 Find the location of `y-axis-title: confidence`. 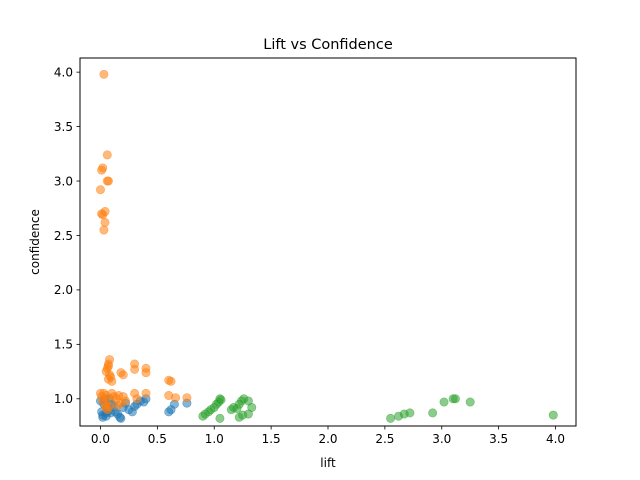

y-axis-title: confidence is located at coordinates (35, 242).